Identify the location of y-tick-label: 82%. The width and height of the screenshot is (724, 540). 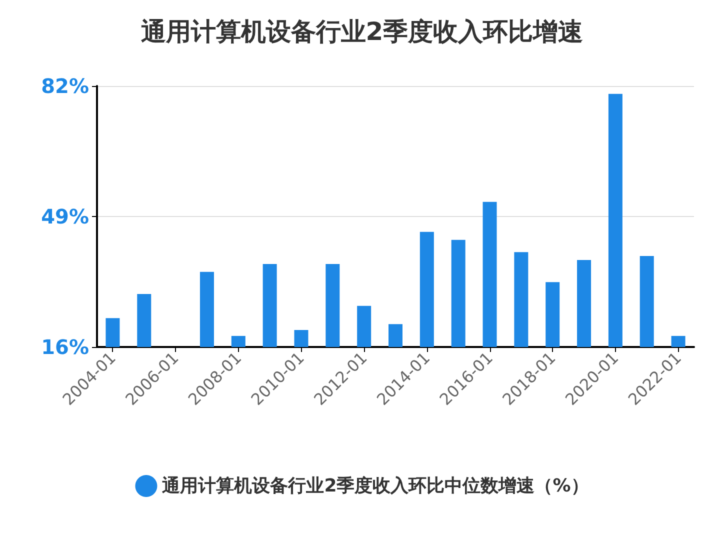
(65, 86).